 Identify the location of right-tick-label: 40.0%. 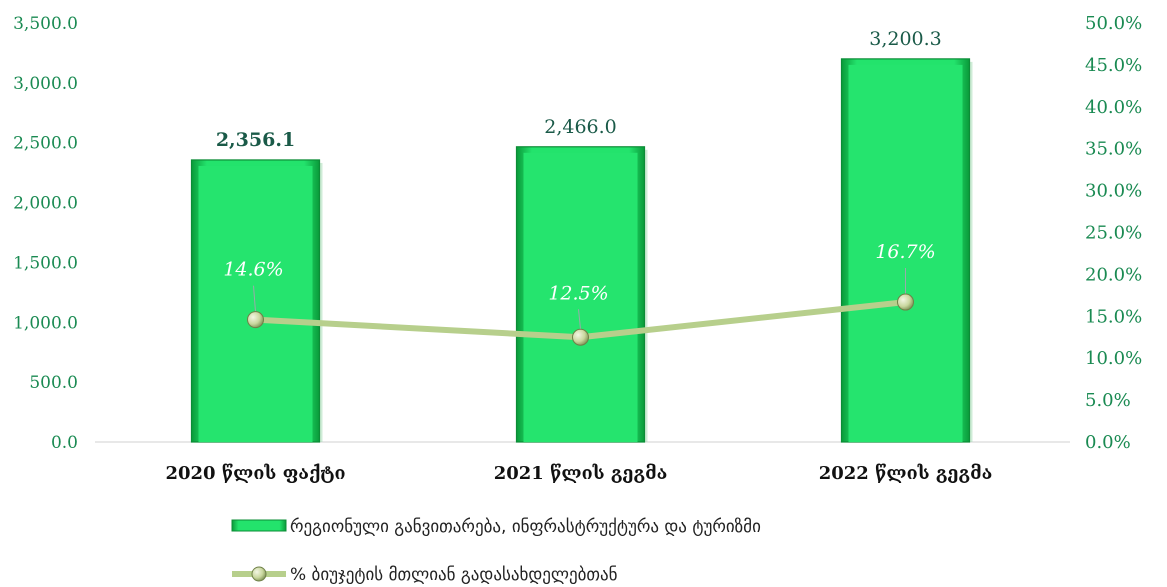
(1113, 107).